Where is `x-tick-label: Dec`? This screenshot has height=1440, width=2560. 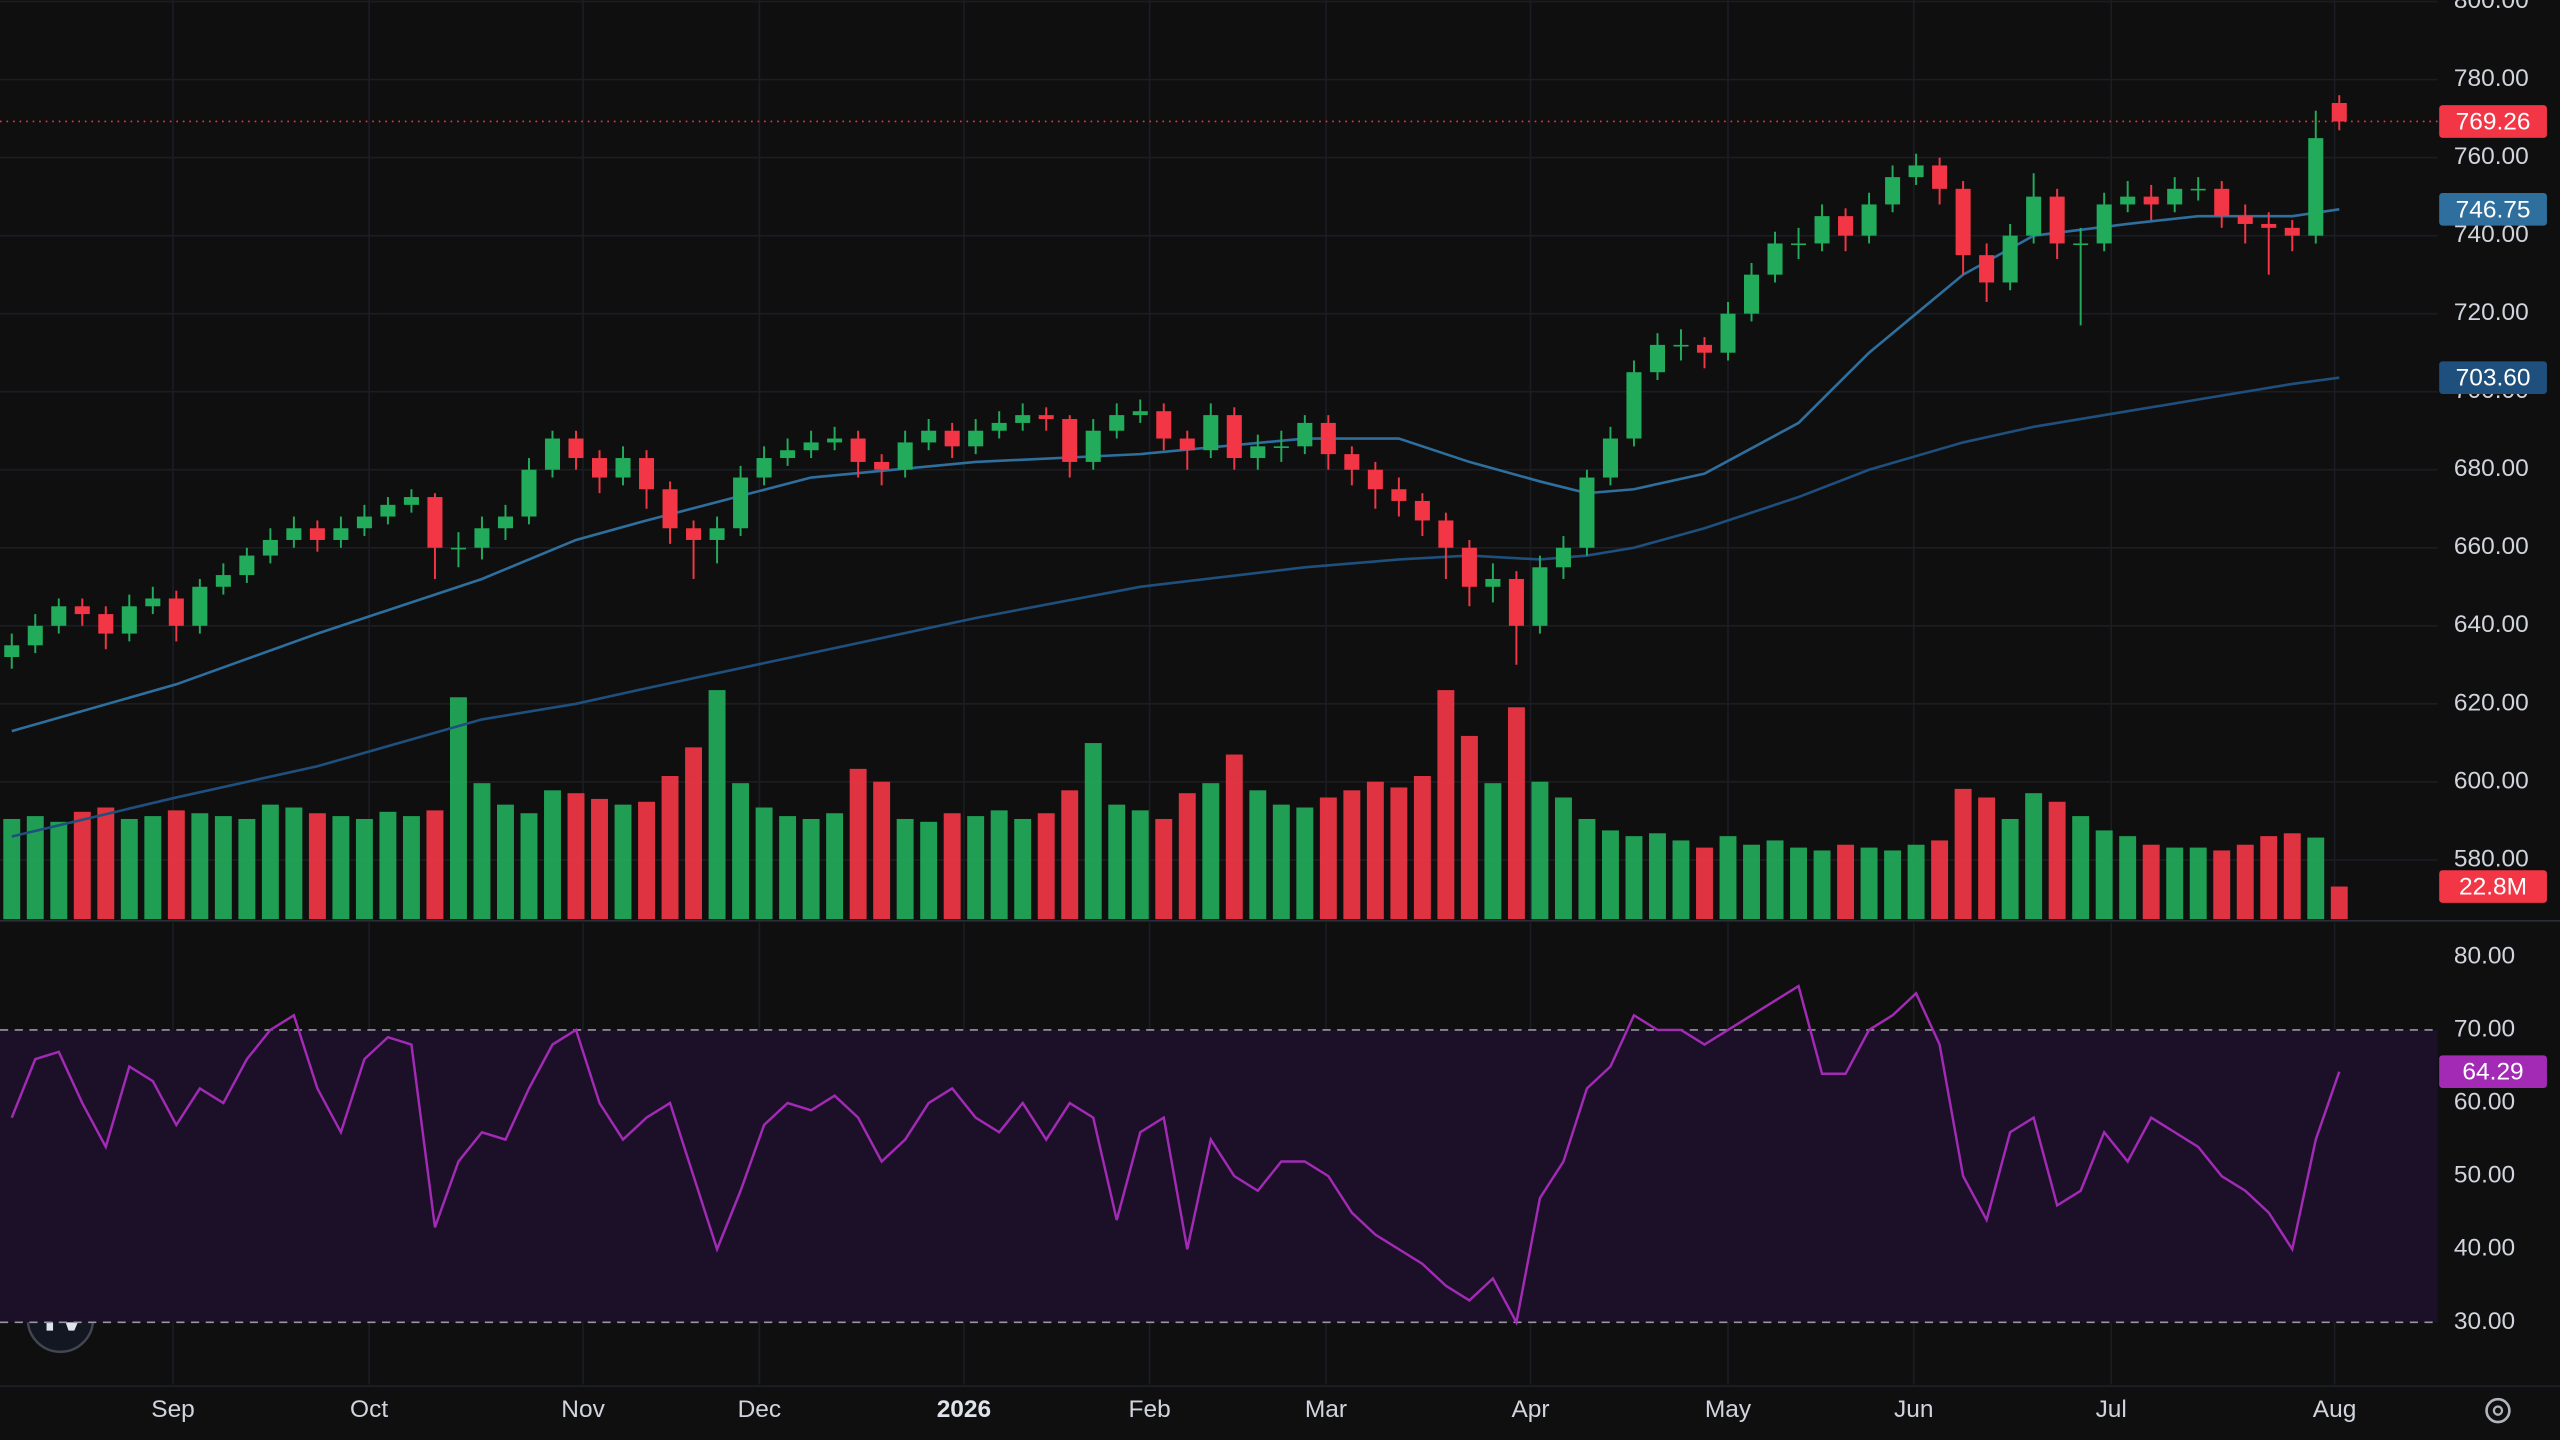 x-tick-label: Dec is located at coordinates (760, 1409).